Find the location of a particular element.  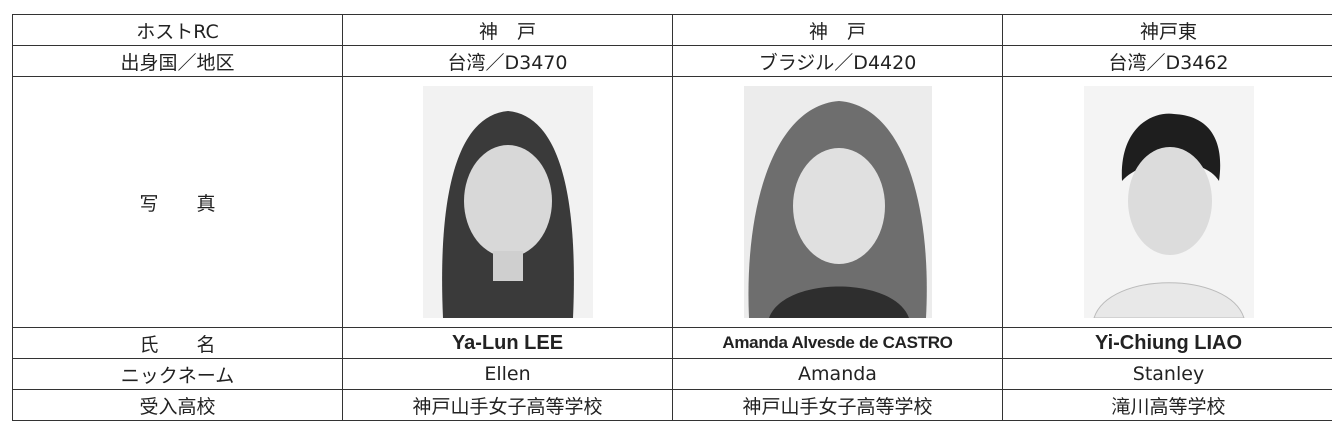

row-label: 出身国／地区 is located at coordinates (177, 61).